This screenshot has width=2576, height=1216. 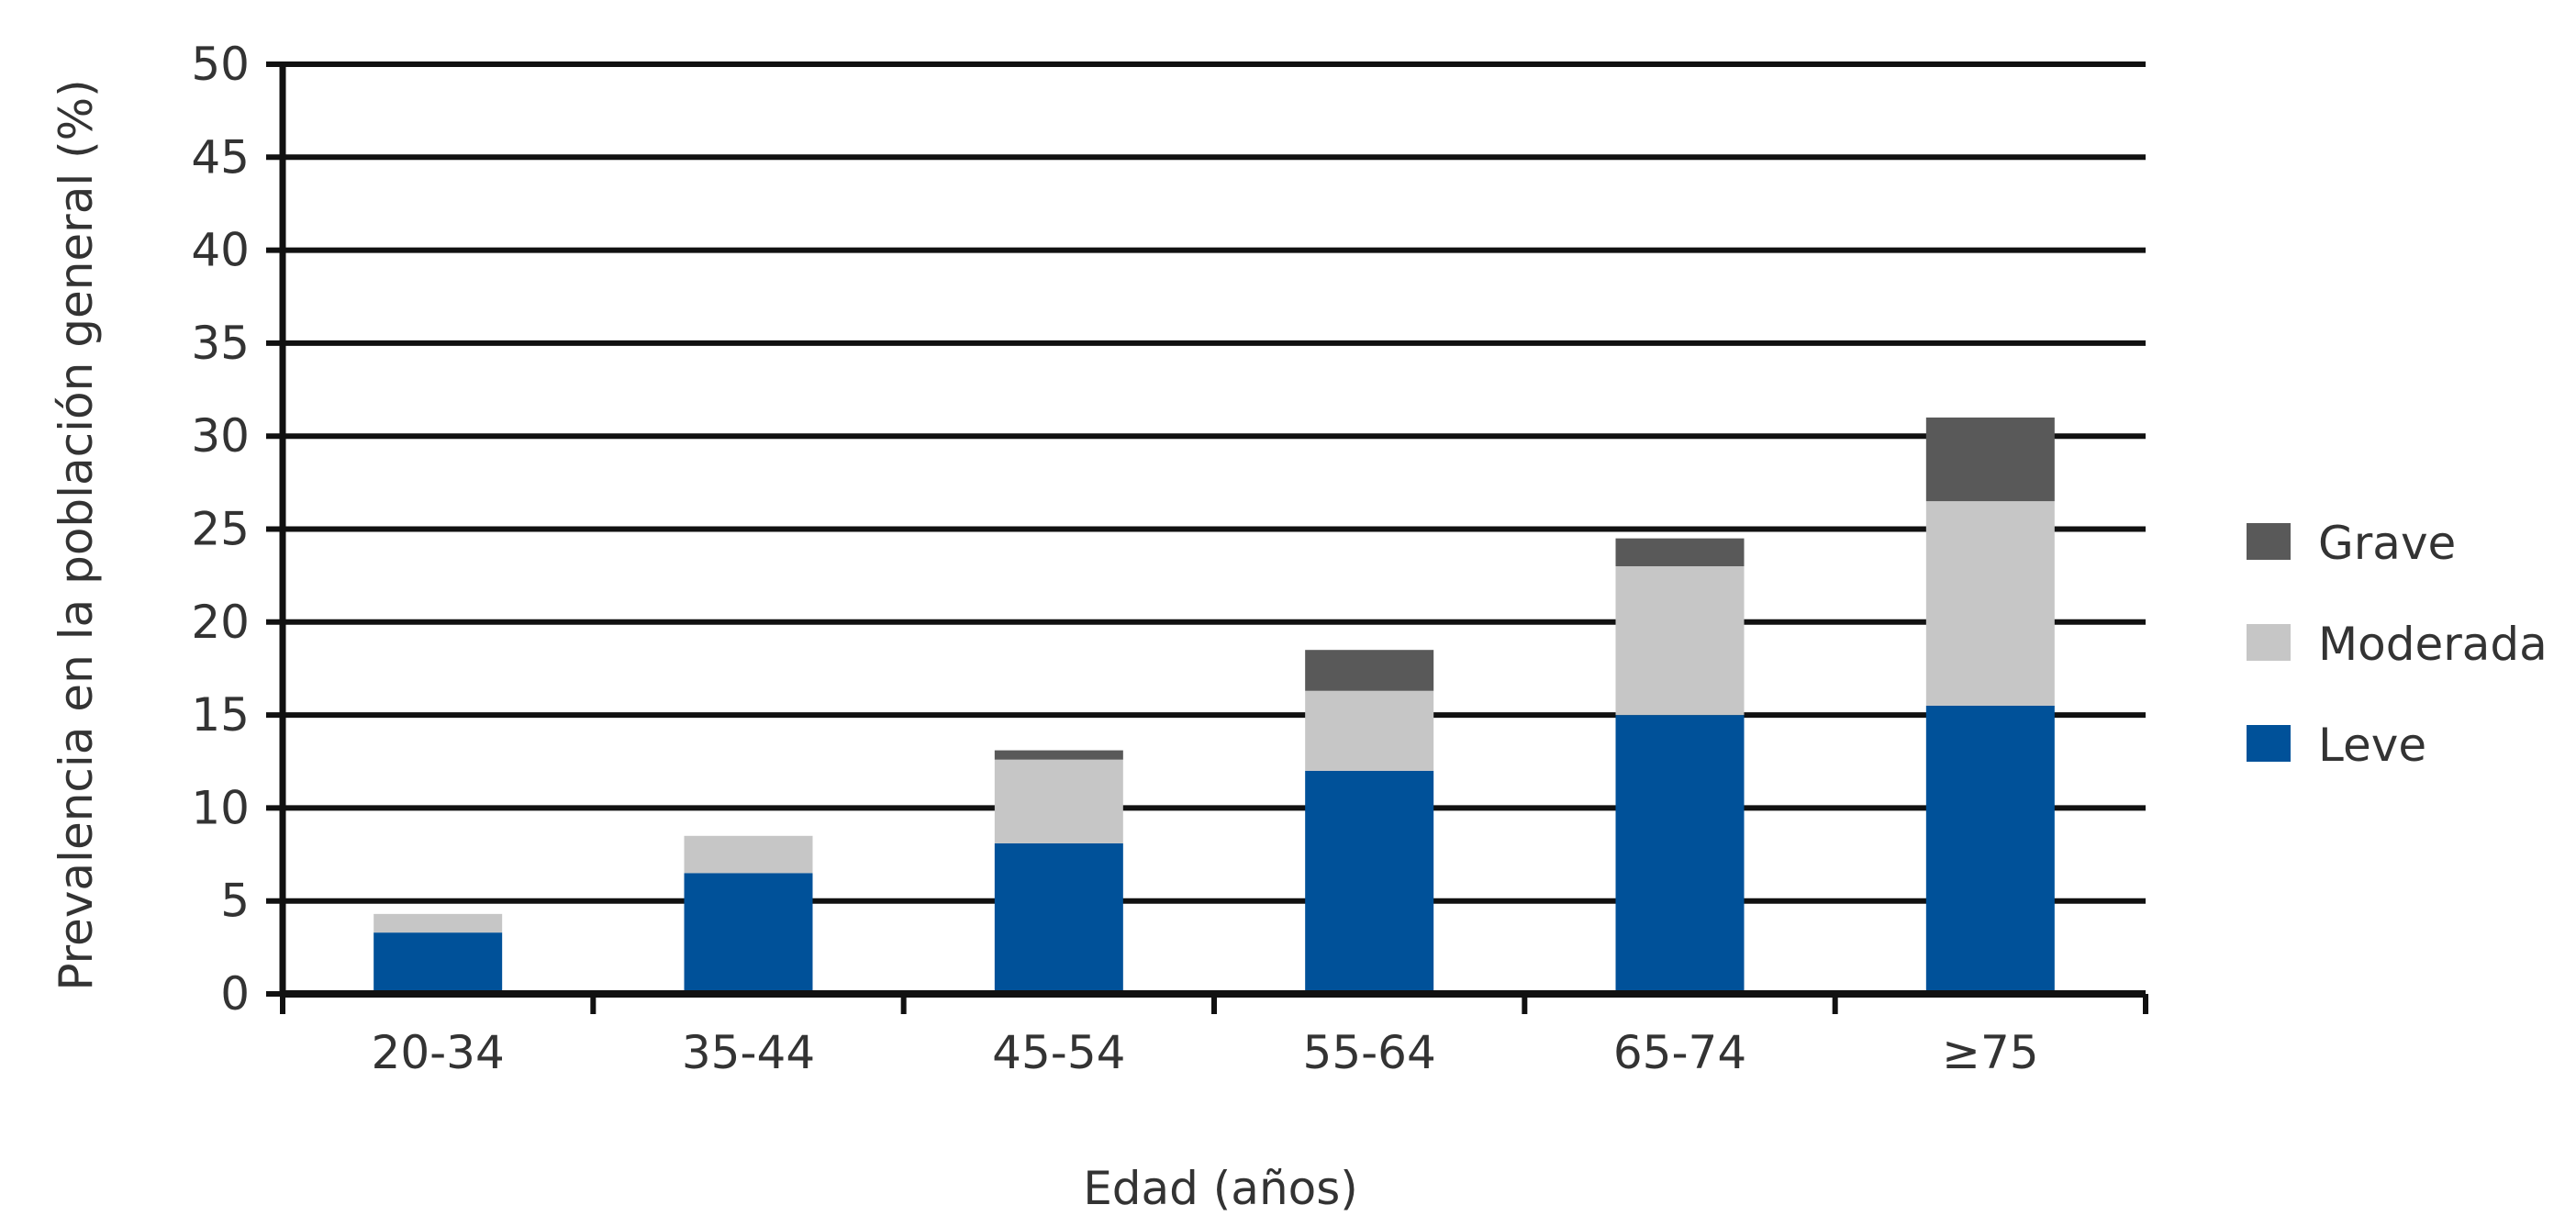 I want to click on x-tick-label: ≥75, so click(x=1990, y=1052).